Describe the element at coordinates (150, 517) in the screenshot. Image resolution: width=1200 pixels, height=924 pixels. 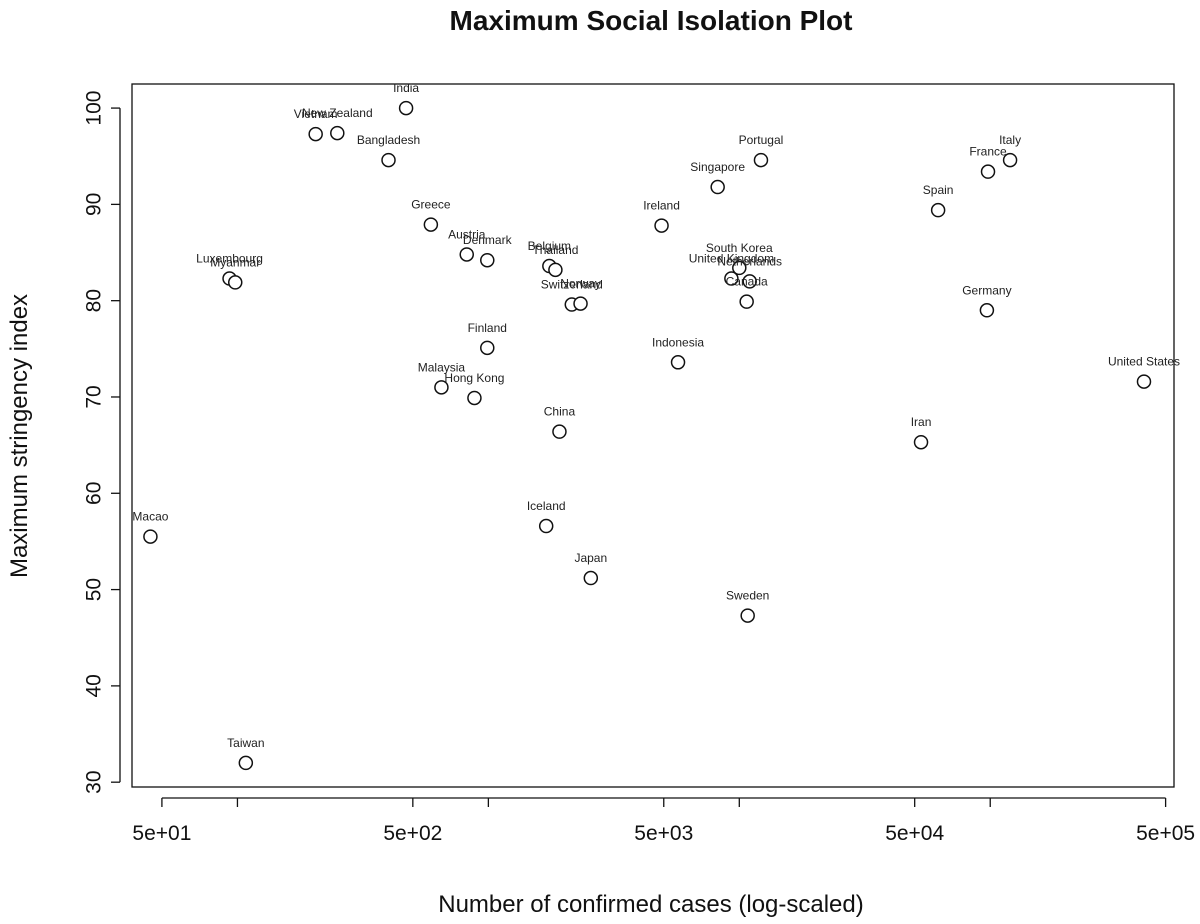
I see `data-point-label: Macao` at that location.